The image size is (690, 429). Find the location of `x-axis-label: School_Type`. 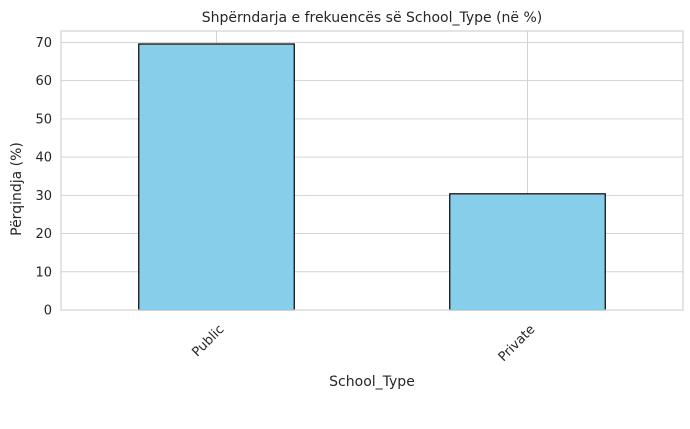

x-axis-label: School_Type is located at coordinates (372, 382).